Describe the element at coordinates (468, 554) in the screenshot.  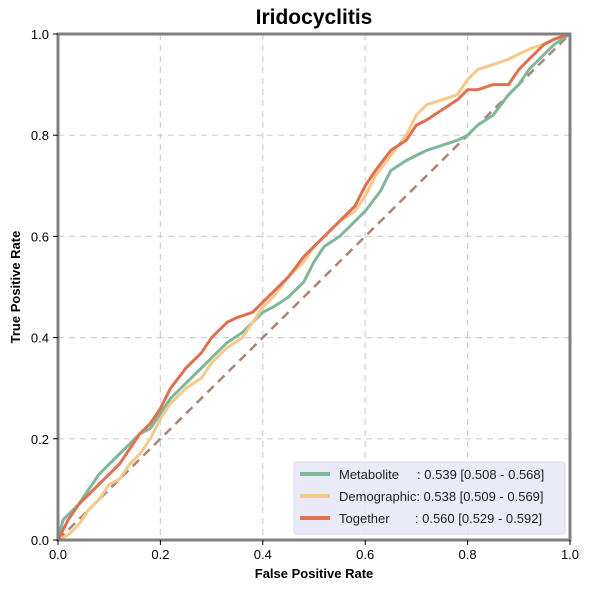
I see `x-tick-label: 0.8` at that location.